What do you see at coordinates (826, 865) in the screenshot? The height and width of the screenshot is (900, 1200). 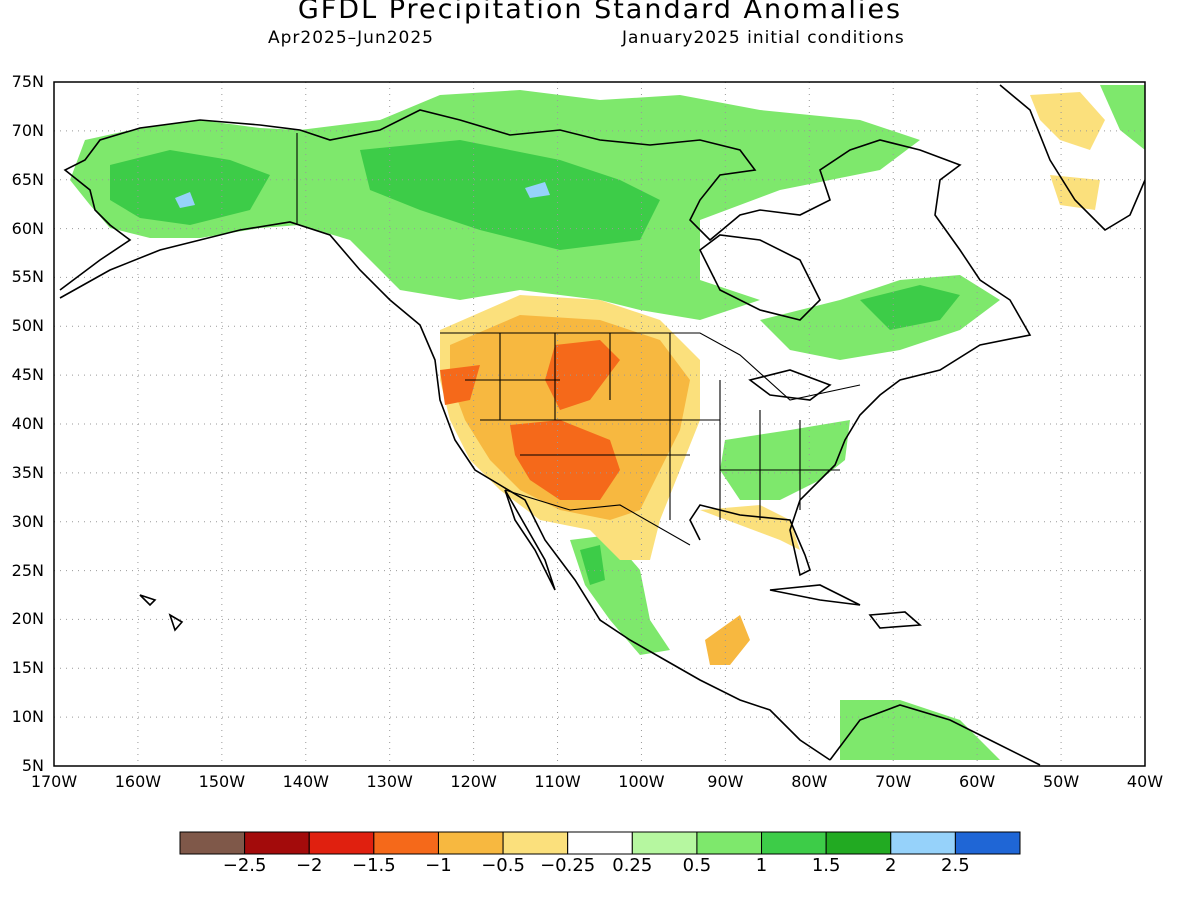 I see `colorbar-tick-label: 1.5` at bounding box center [826, 865].